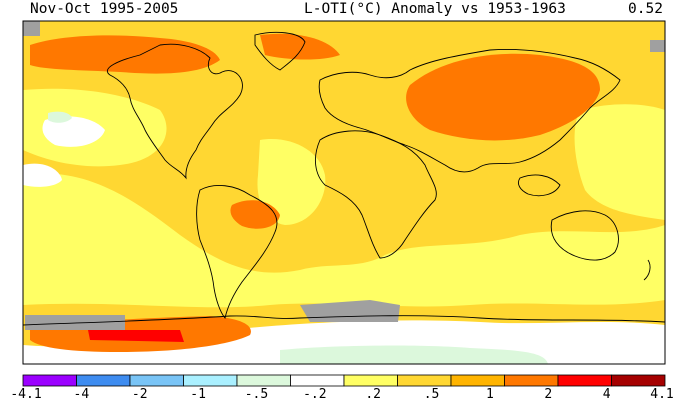  Describe the element at coordinates (256, 394) in the screenshot. I see `legend-tick-label: -.5` at that location.